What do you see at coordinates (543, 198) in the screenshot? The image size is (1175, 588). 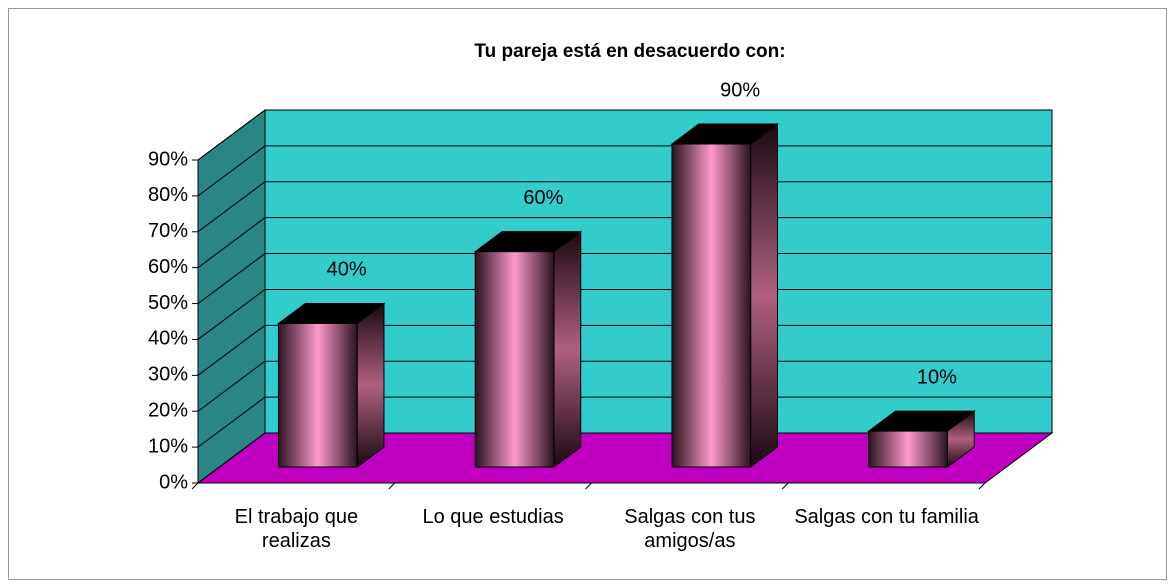 I see `value-label: 60%` at bounding box center [543, 198].